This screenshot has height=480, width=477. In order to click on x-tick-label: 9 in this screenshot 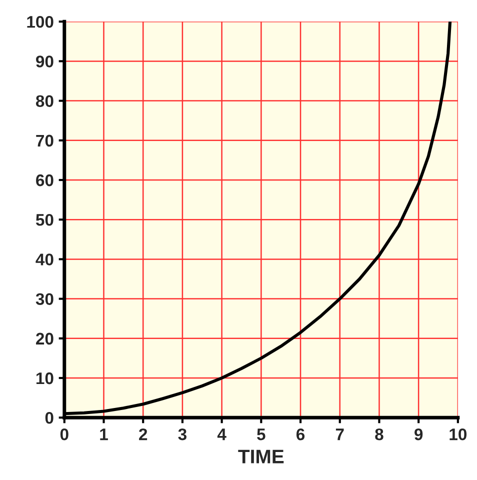, I will do `click(418, 434)`.